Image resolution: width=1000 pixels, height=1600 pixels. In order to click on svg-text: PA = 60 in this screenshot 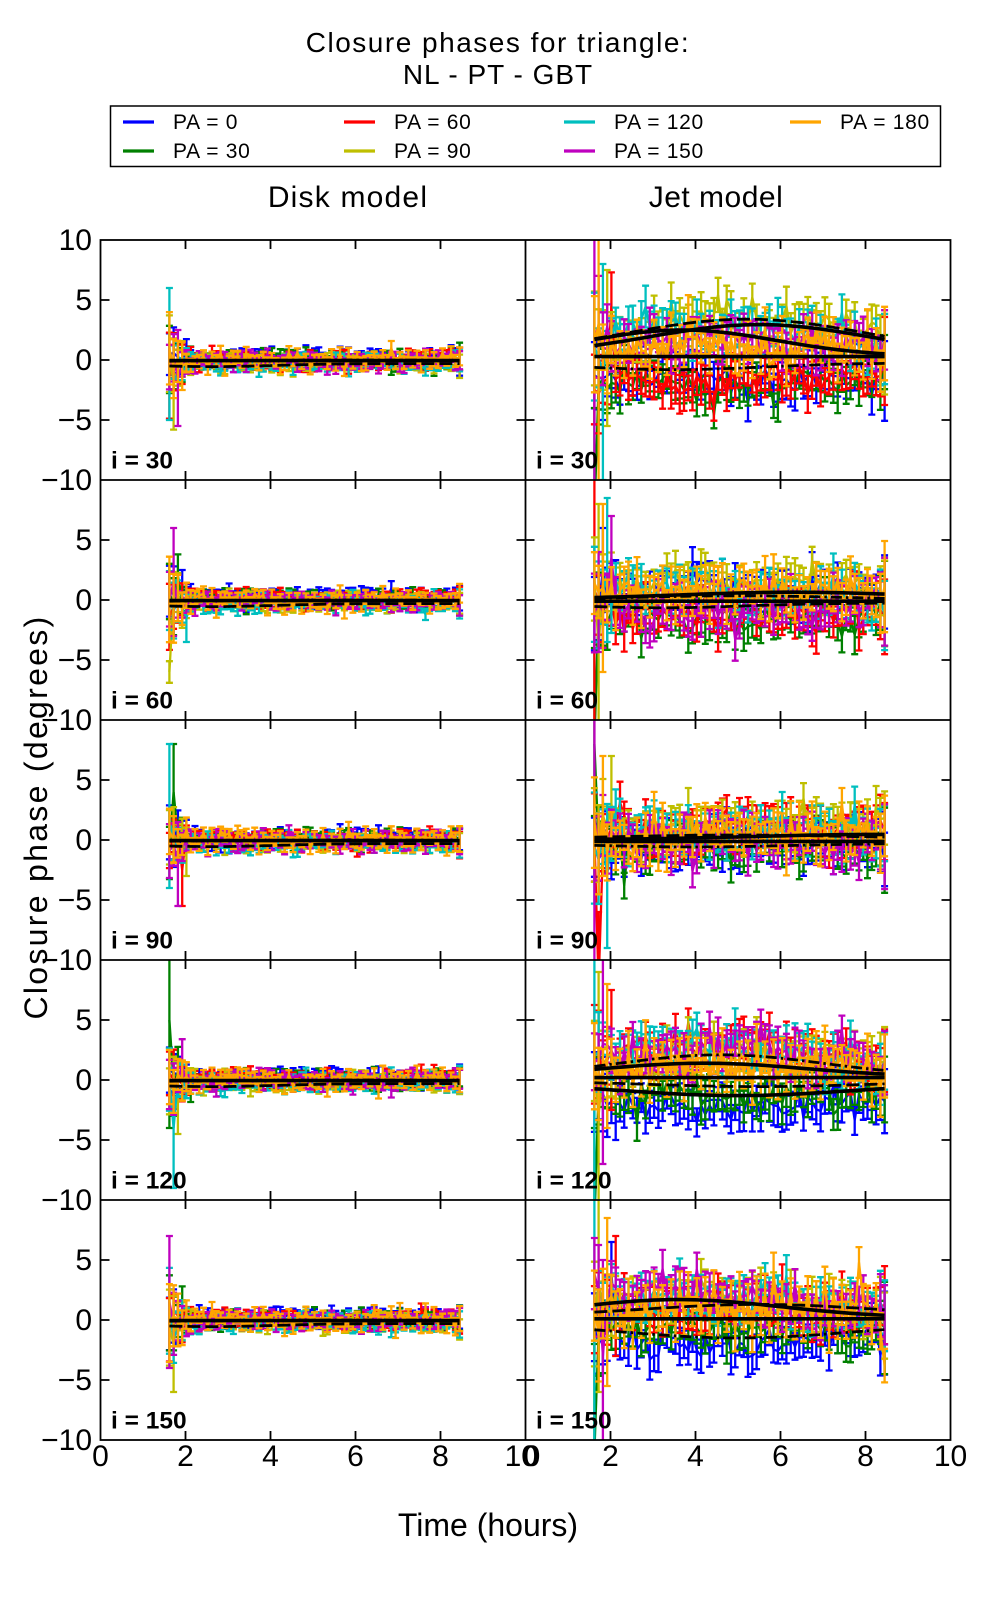, I will do `click(433, 122)`.